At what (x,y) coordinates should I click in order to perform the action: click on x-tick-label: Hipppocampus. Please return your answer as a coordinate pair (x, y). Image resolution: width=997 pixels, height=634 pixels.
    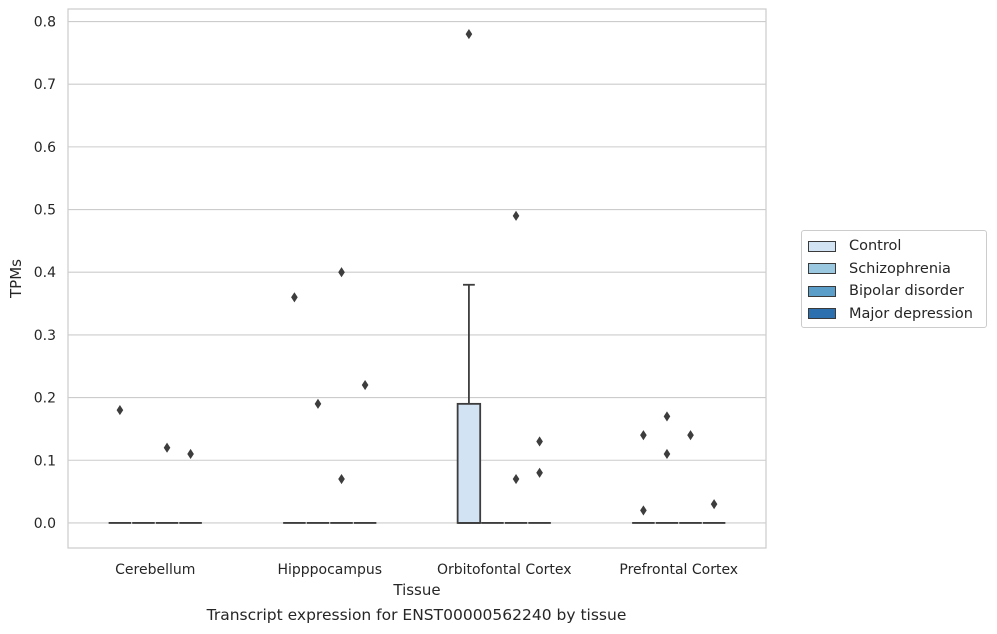
    Looking at the image, I should click on (329, 570).